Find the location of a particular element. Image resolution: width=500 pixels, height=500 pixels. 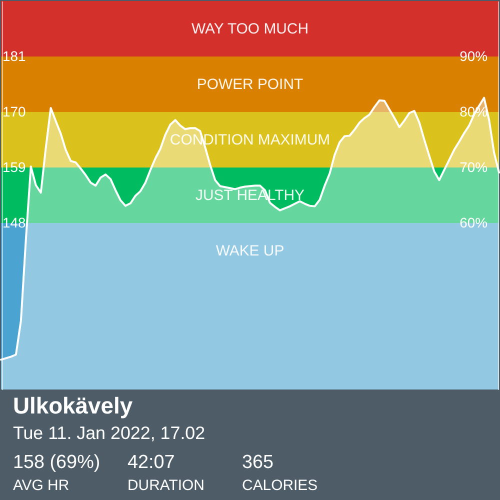

text: AVG HR is located at coordinates (41, 485).